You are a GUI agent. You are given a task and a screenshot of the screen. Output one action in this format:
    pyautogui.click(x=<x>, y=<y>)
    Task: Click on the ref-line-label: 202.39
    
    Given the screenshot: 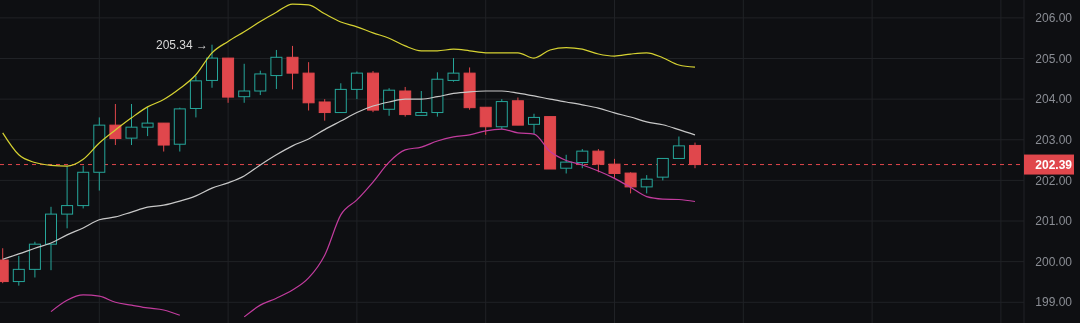 What is the action you would take?
    pyautogui.click(x=1054, y=164)
    